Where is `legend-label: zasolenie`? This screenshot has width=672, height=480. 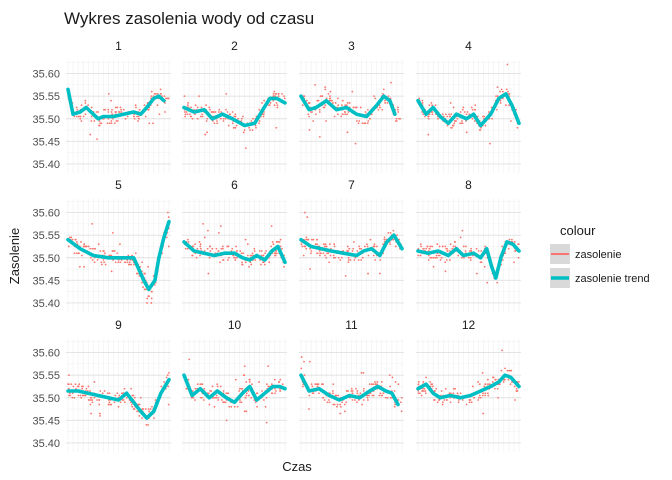 legend-label: zasolenie is located at coordinates (598, 255).